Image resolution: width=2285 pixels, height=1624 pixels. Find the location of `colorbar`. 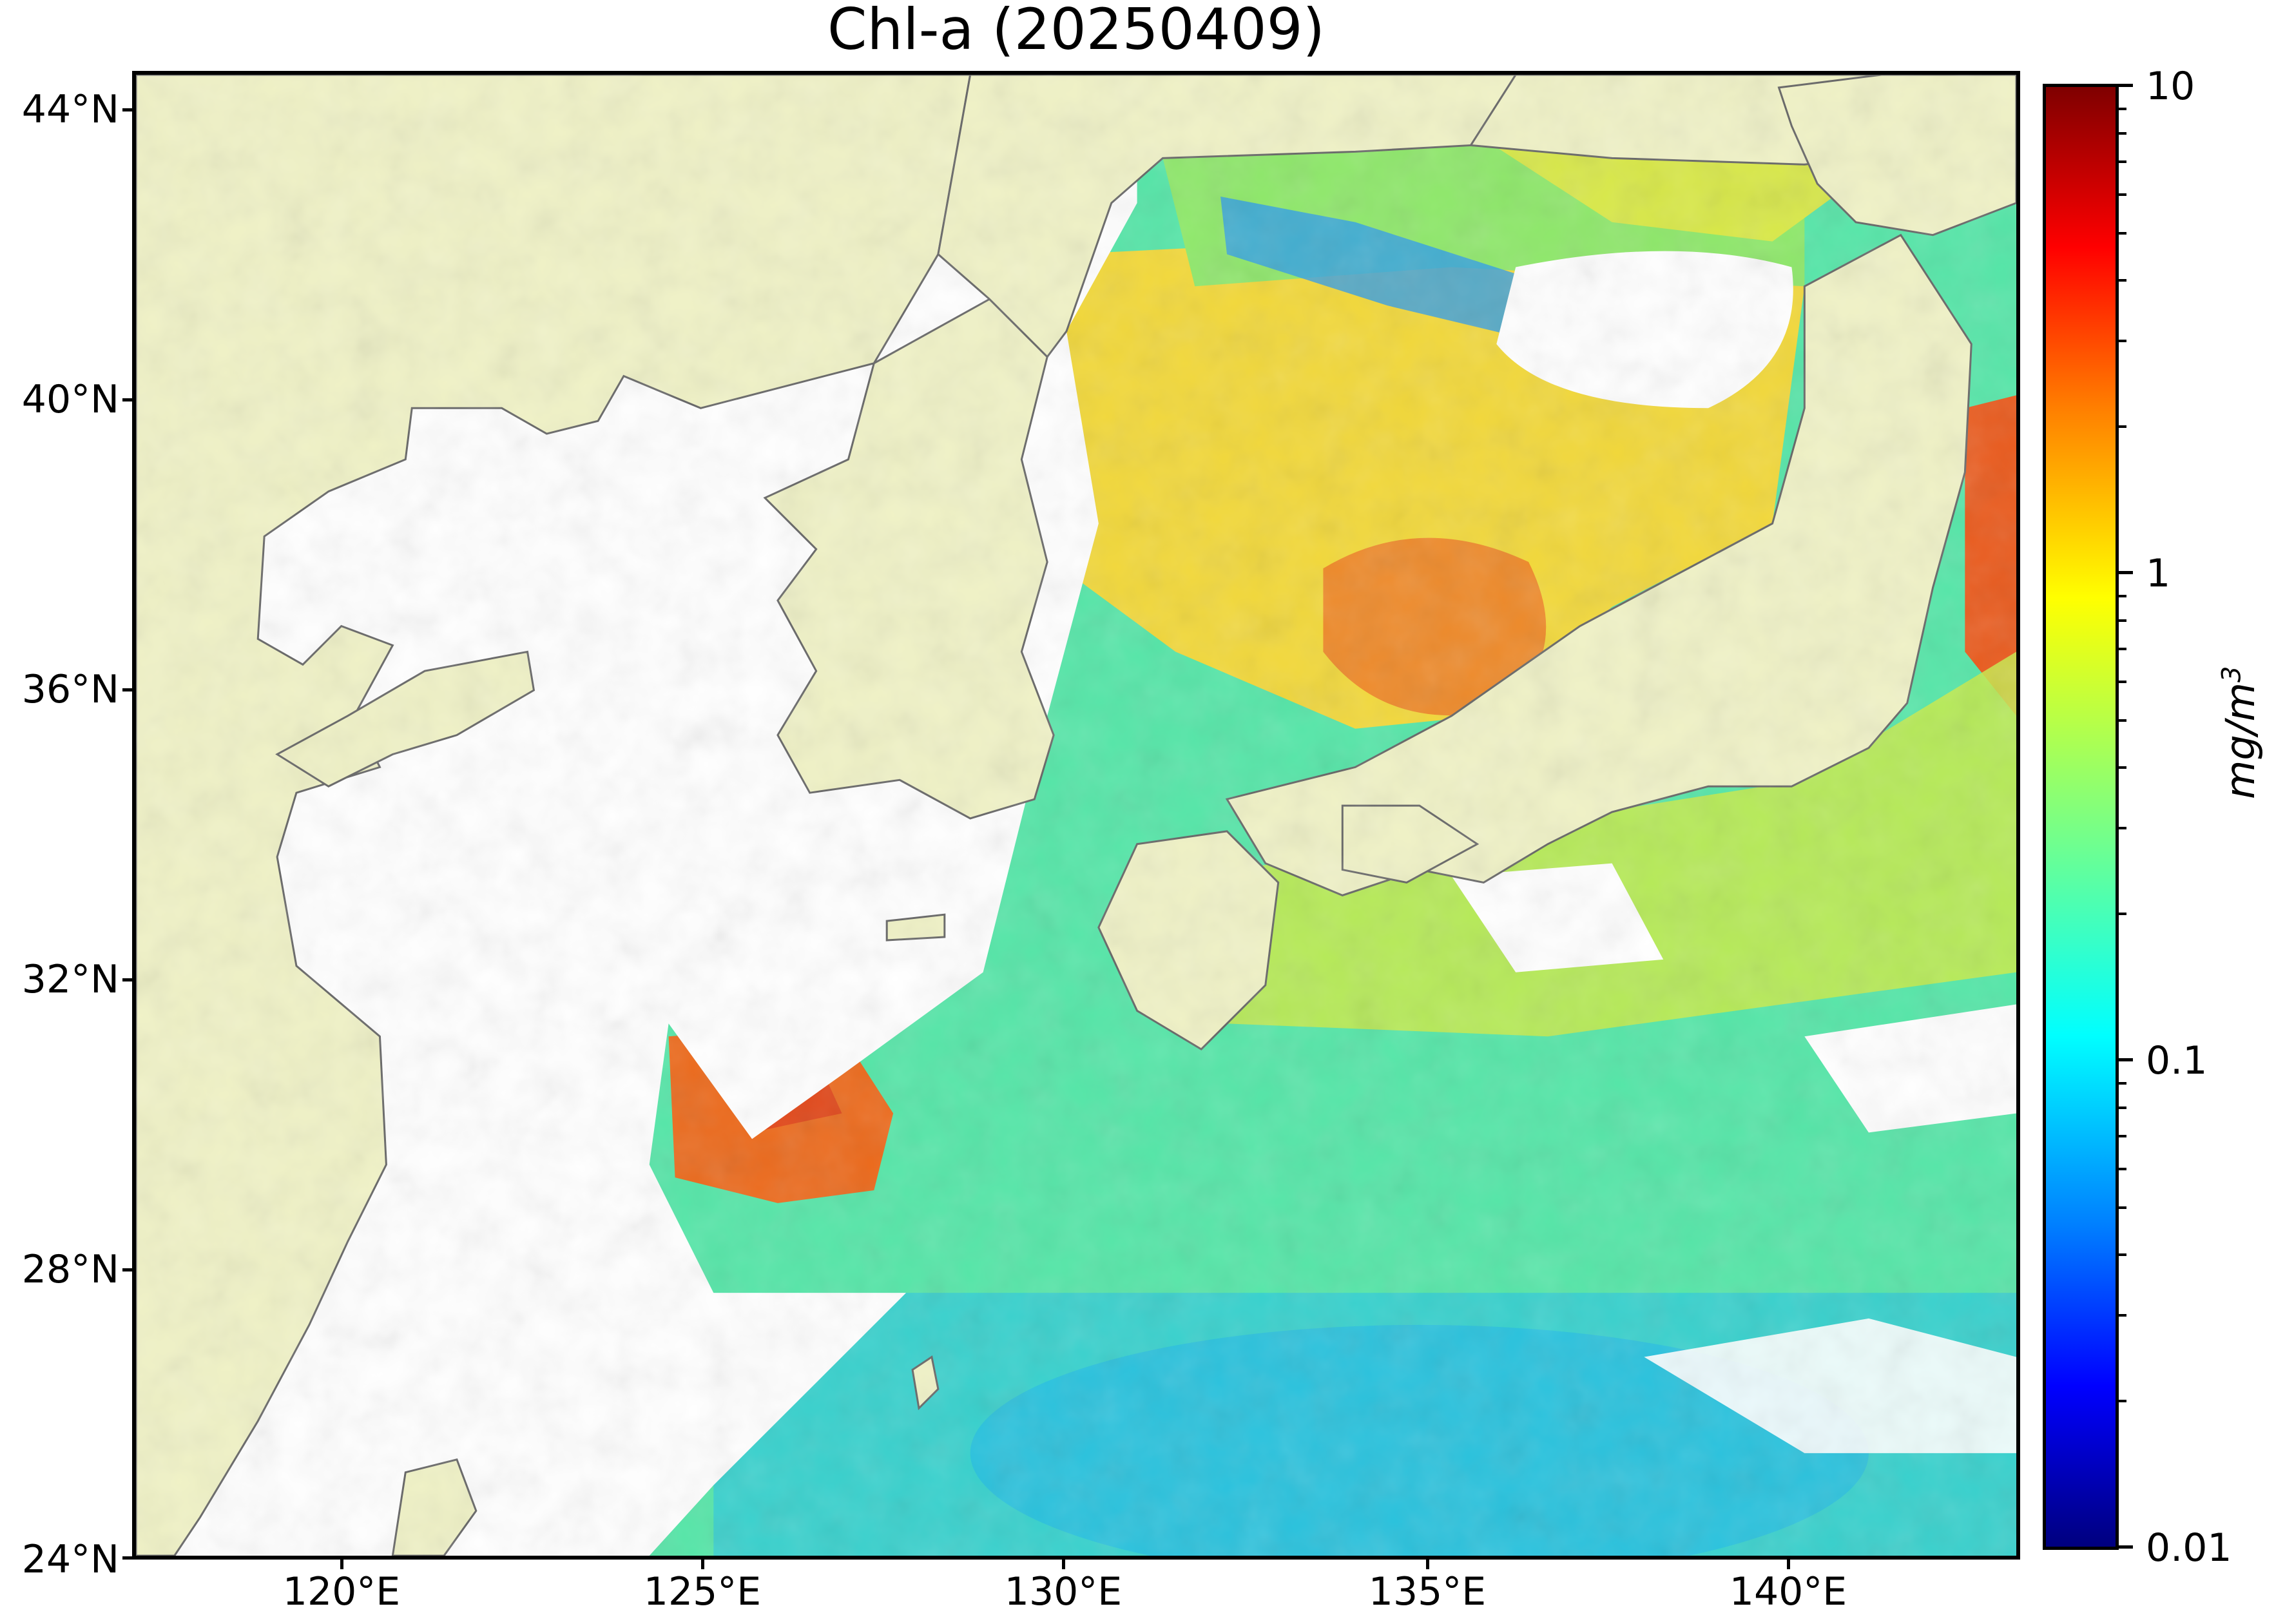

colorbar is located at coordinates (2081, 817).